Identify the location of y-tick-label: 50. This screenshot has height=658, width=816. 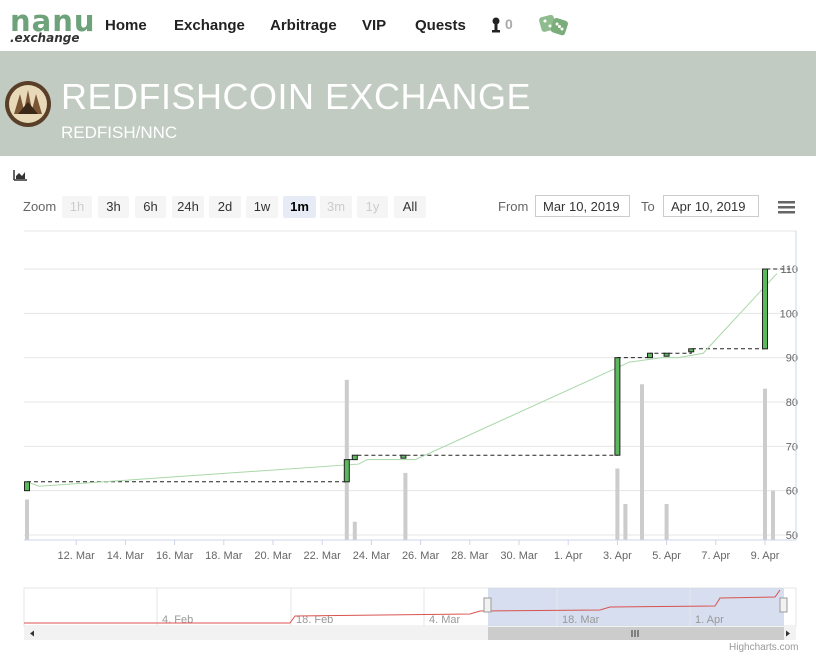
(792, 536).